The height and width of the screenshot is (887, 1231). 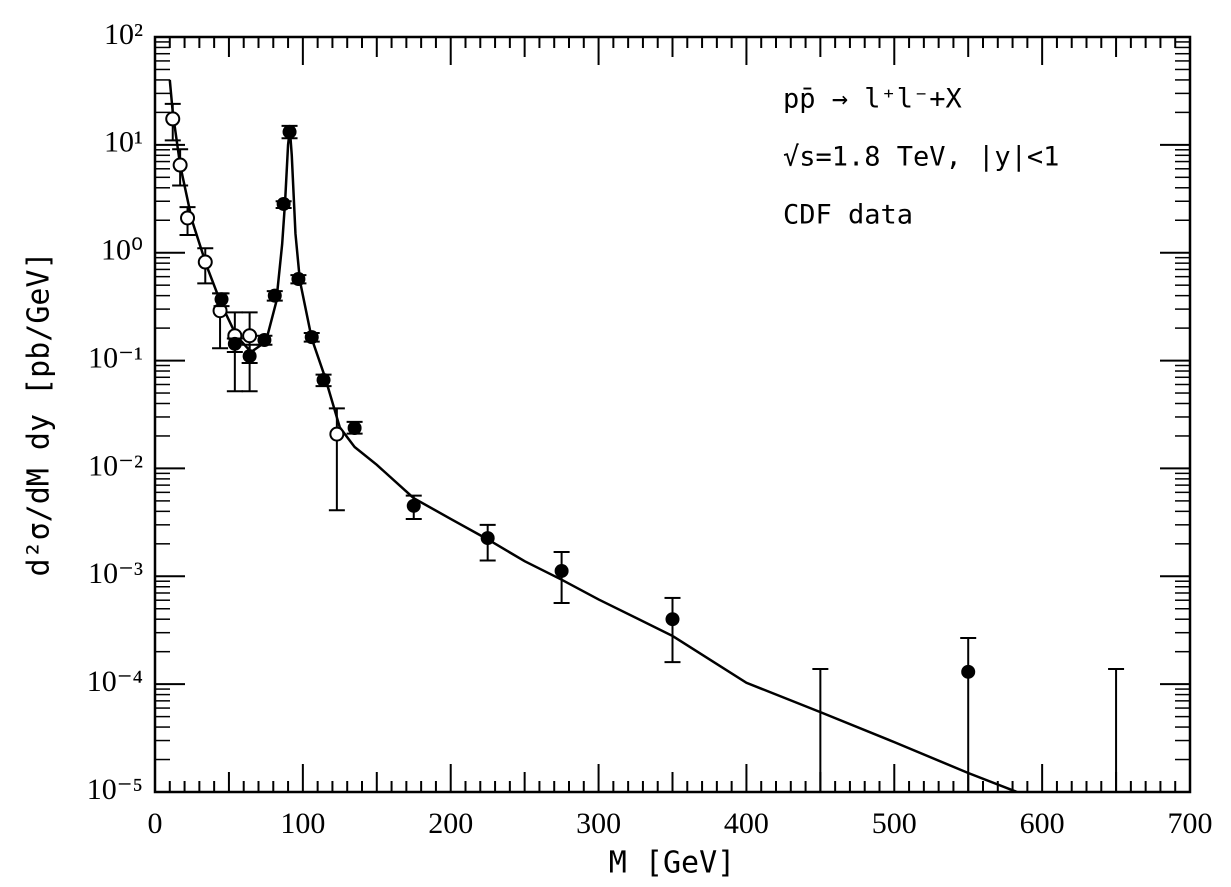 What do you see at coordinates (894, 823) in the screenshot?
I see `x-tick-label: 500` at bounding box center [894, 823].